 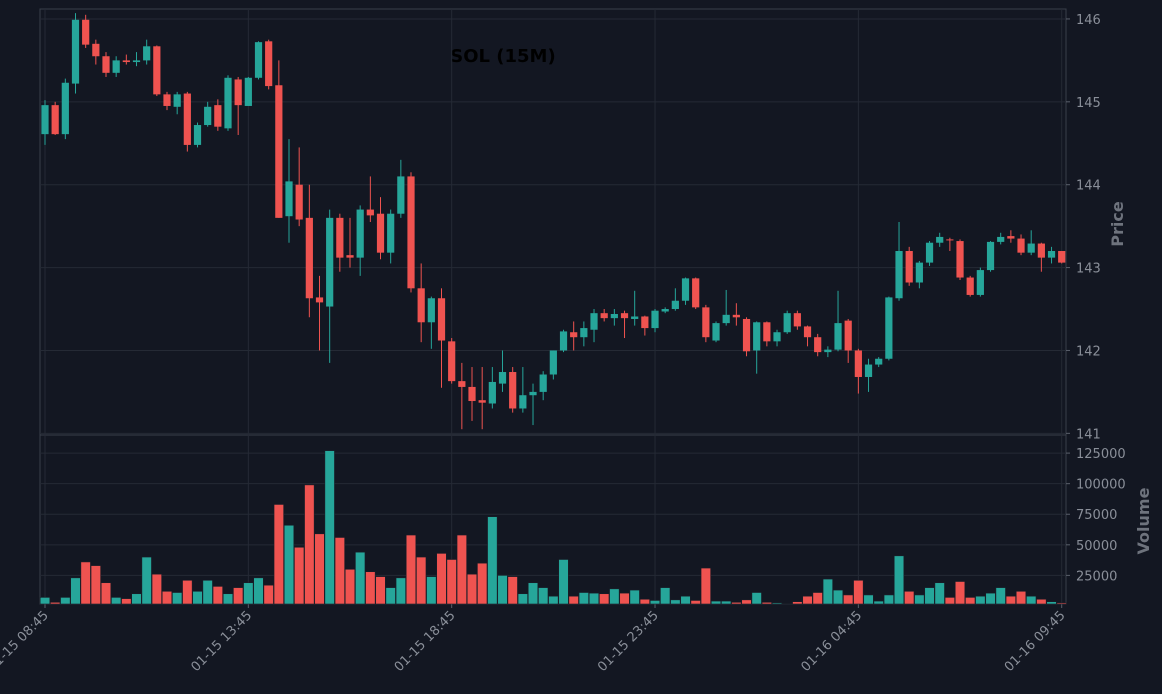 What do you see at coordinates (502, 56) in the screenshot?
I see `chart-title: SOL (15M)` at bounding box center [502, 56].